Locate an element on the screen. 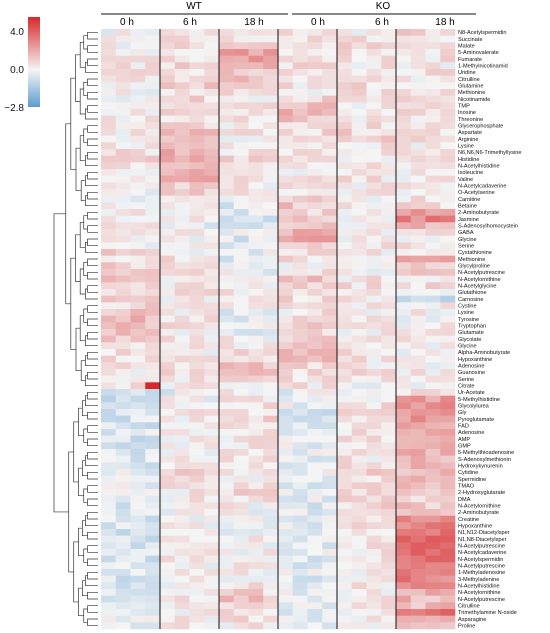  row-label: GABA is located at coordinates (466, 233).